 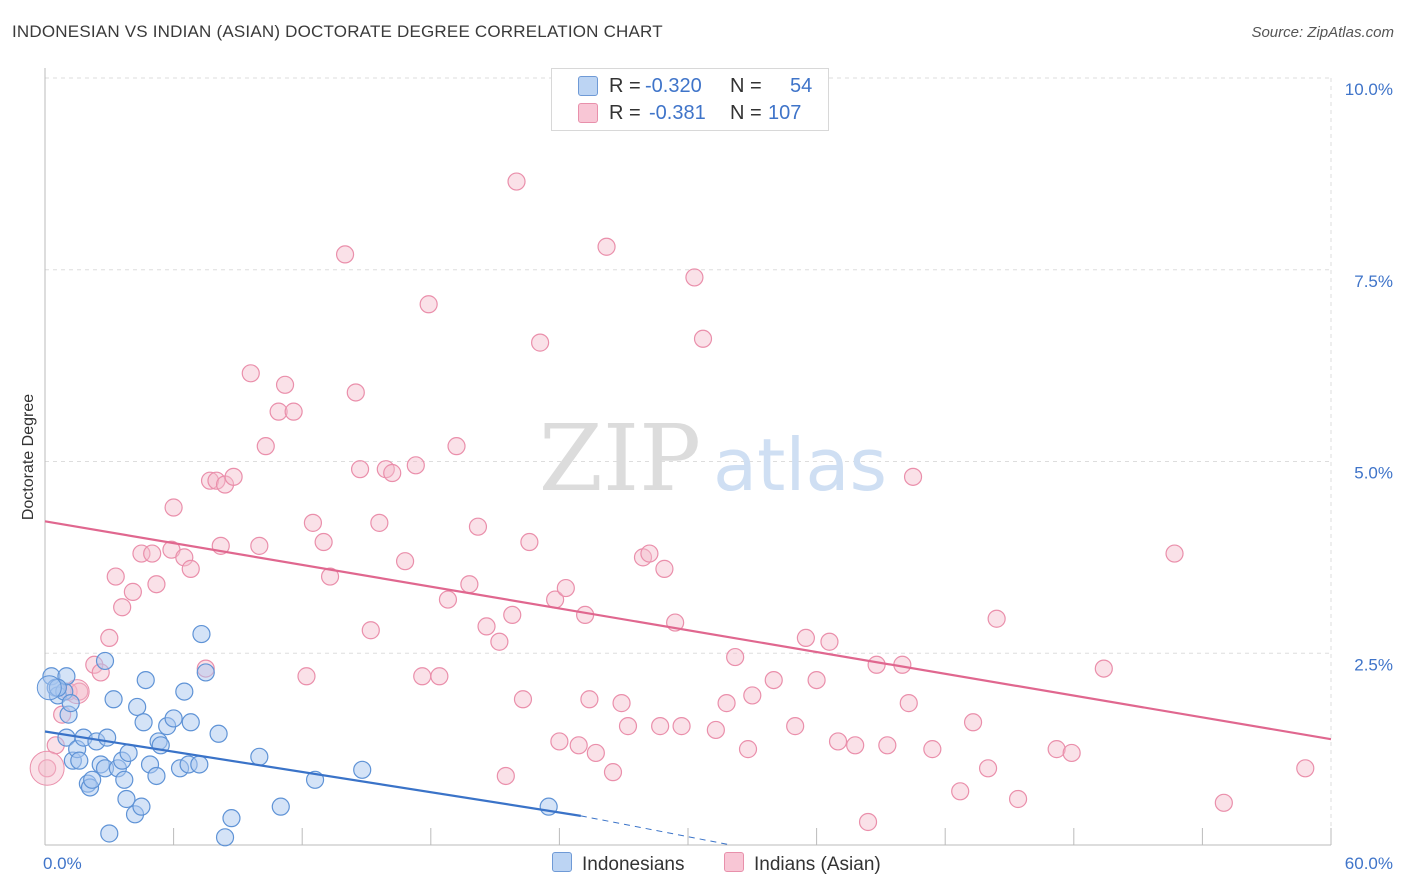 I want to click on y-tick-label: 5.0%, so click(x=1373, y=473).